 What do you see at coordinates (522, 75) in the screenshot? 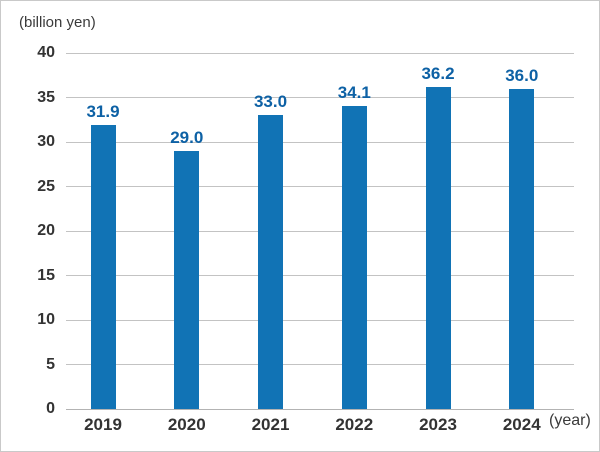
I see `bar-value-label: 36.0` at bounding box center [522, 75].